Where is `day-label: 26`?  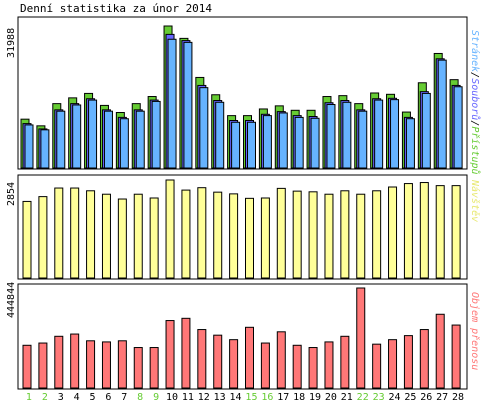 day-label: 26 is located at coordinates (426, 397).